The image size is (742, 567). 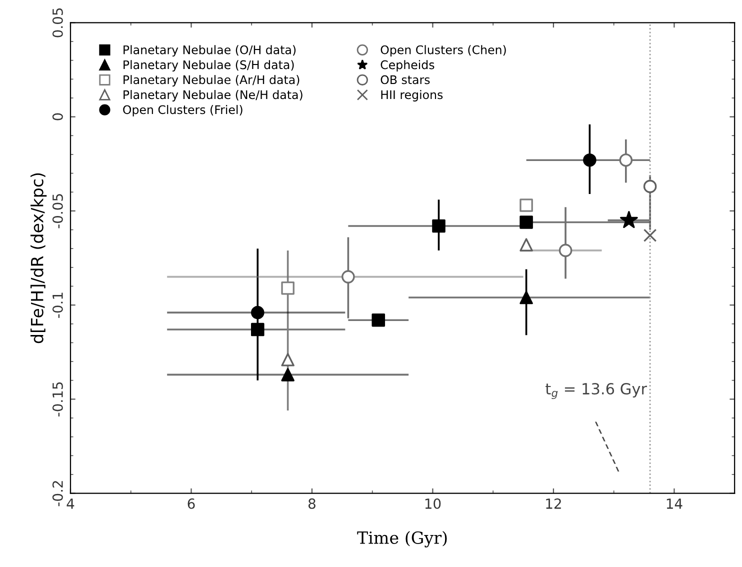 What do you see at coordinates (553, 503) in the screenshot?
I see `x-tick-label: 12` at bounding box center [553, 503].